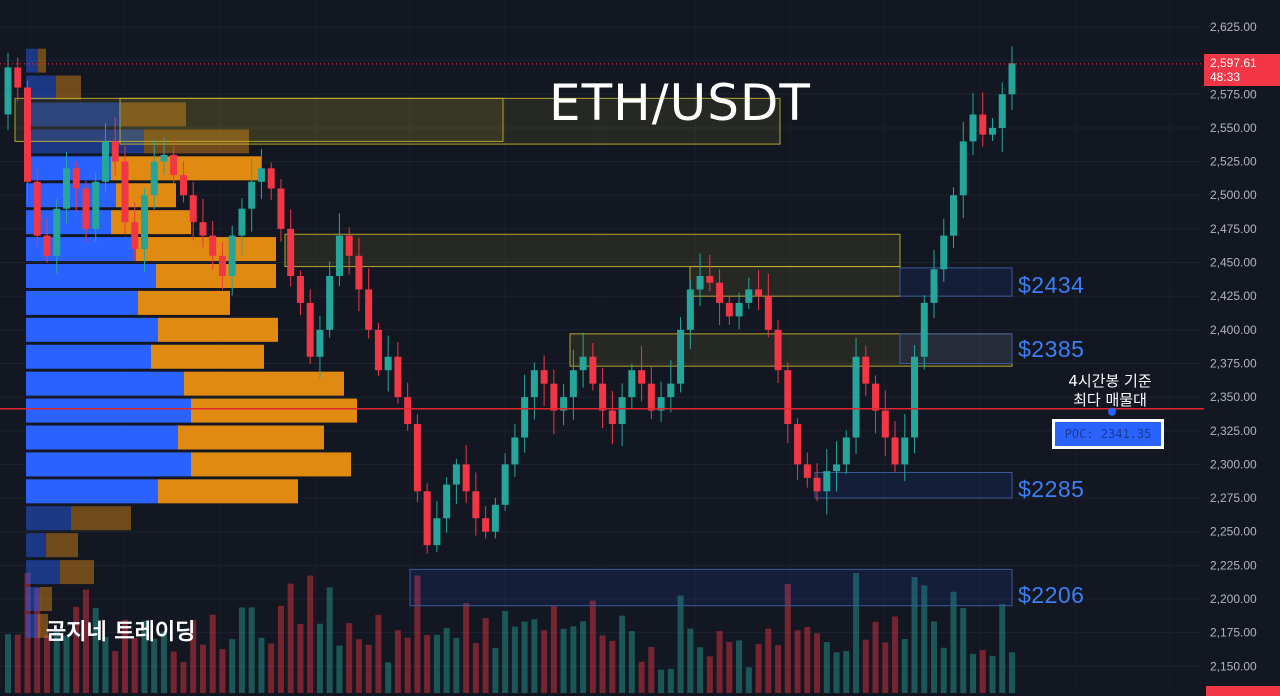  What do you see at coordinates (1233, 330) in the screenshot?
I see `y-tick-label: 2,400.00` at bounding box center [1233, 330].